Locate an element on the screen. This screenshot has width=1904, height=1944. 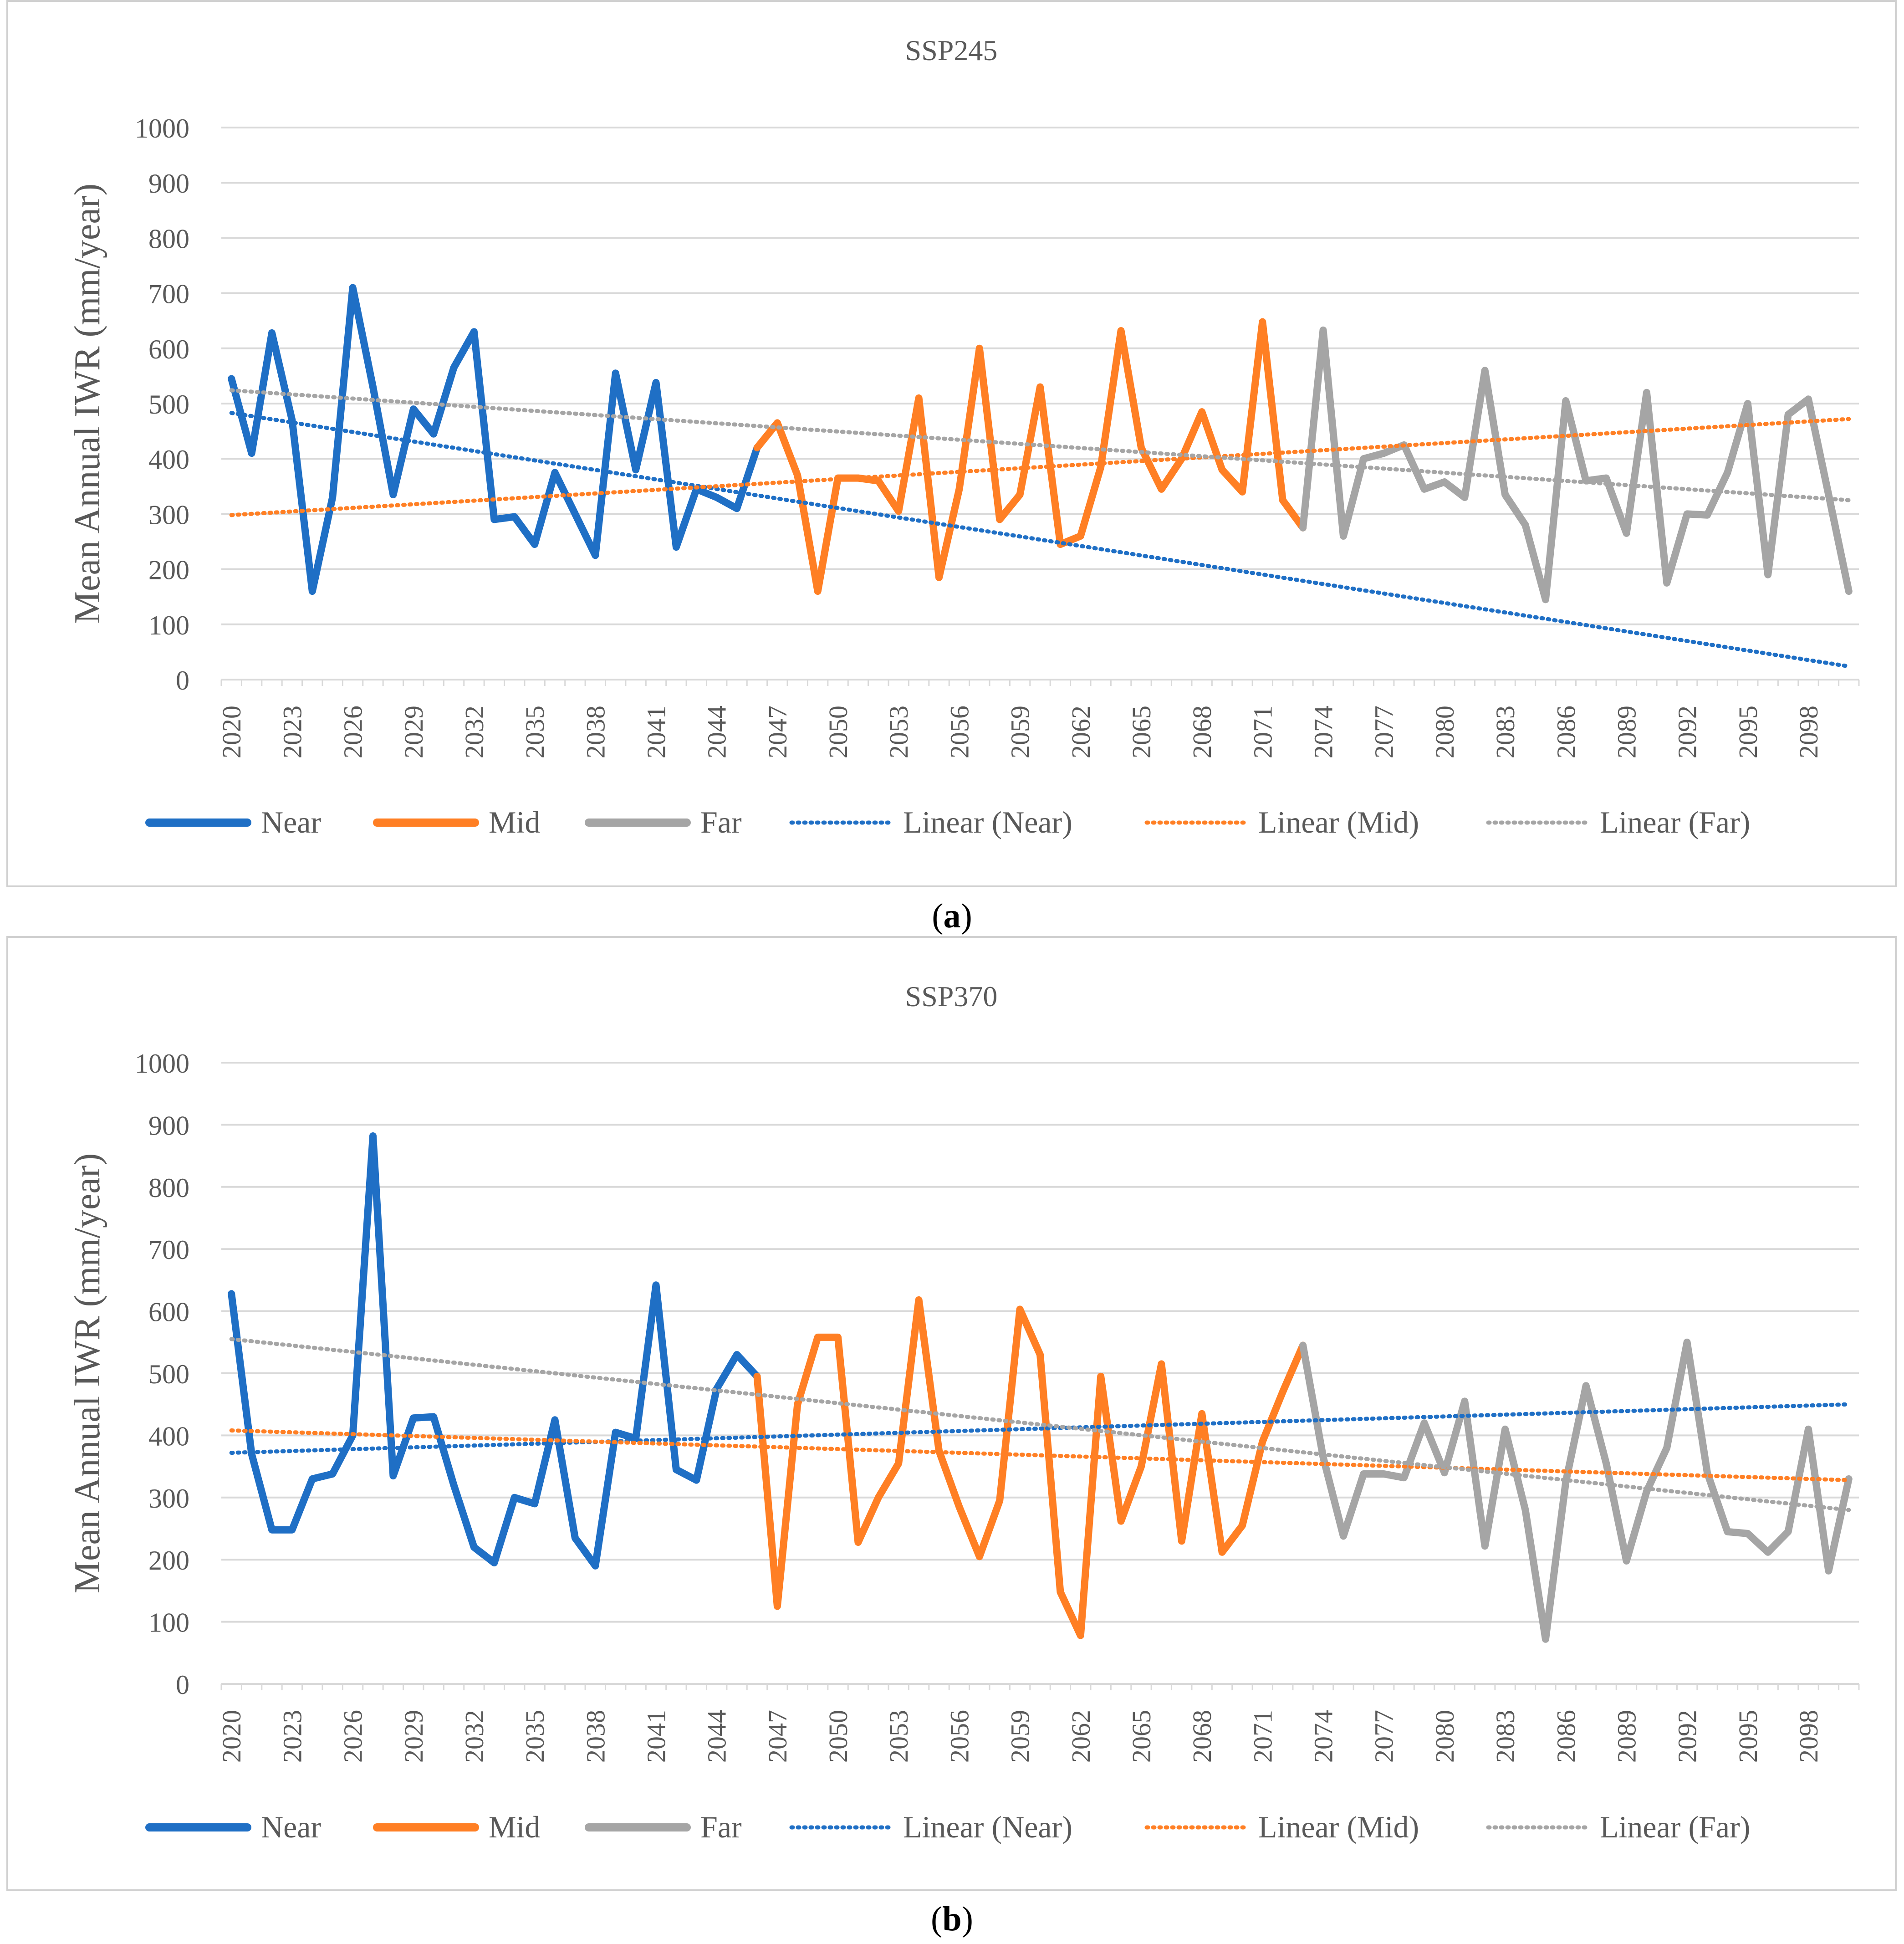
chart-title: SSP245 is located at coordinates (951, 50).